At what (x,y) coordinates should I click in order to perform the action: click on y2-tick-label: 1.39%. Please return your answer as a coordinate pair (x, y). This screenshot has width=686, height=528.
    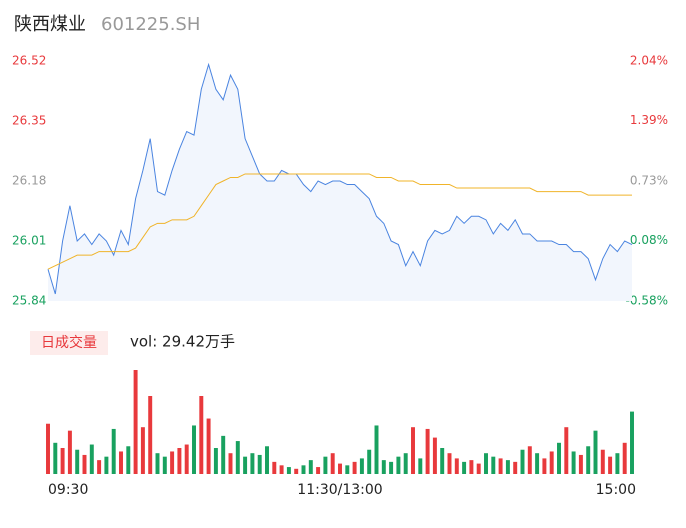
    Looking at the image, I should click on (649, 120).